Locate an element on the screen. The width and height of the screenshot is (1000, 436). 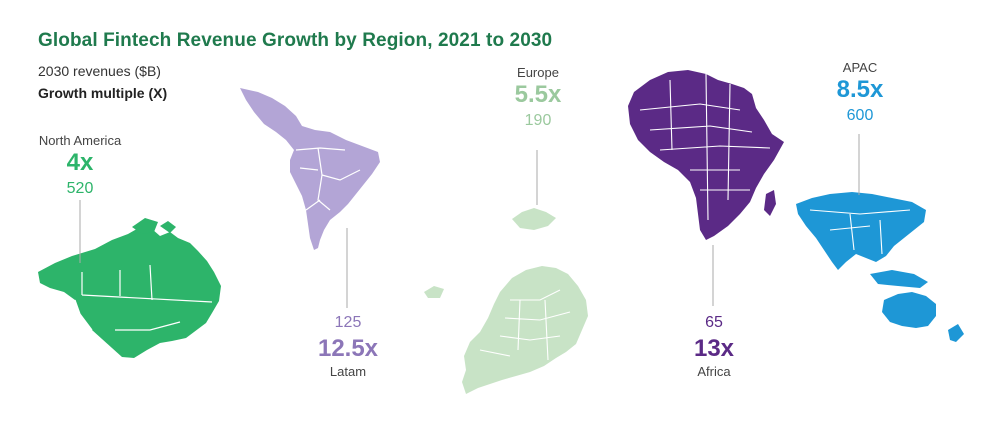
europe-multiple: 5.5x is located at coordinates (538, 94).